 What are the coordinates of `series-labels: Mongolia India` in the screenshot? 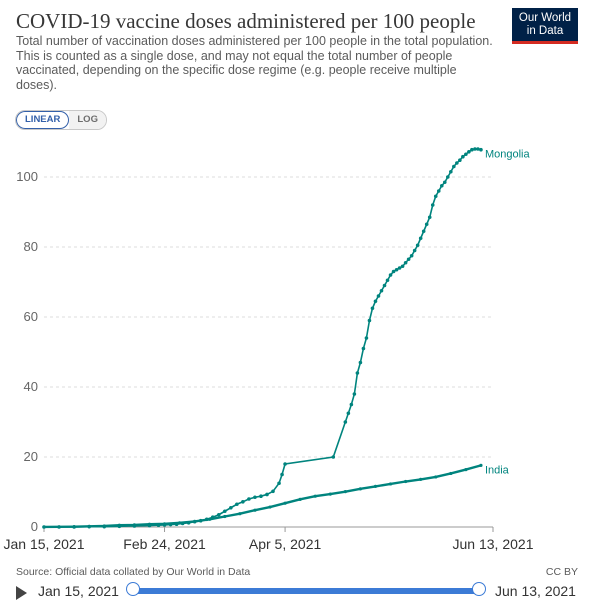 It's located at (508, 313).